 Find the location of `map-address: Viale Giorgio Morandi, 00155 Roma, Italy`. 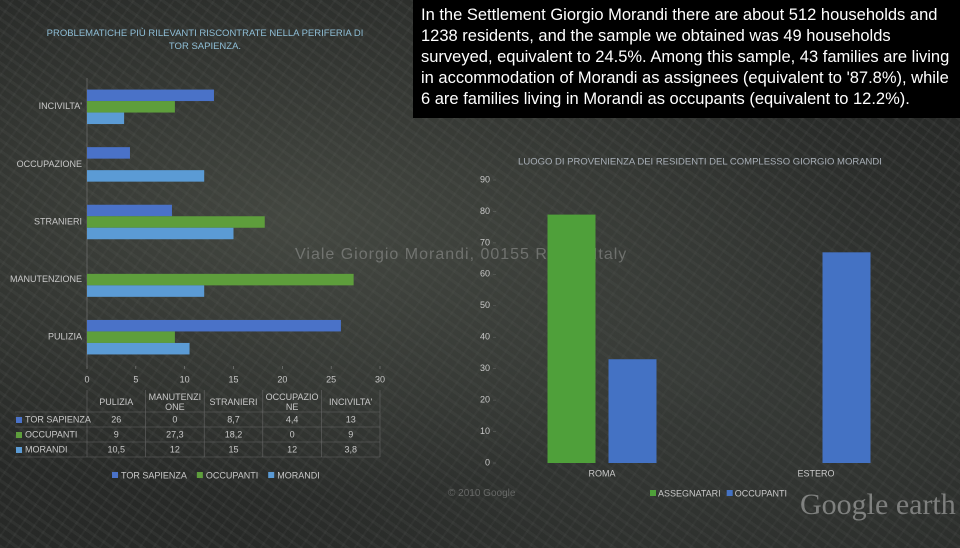

map-address: Viale Giorgio Morandi, 00155 Roma, Italy is located at coordinates (461, 254).